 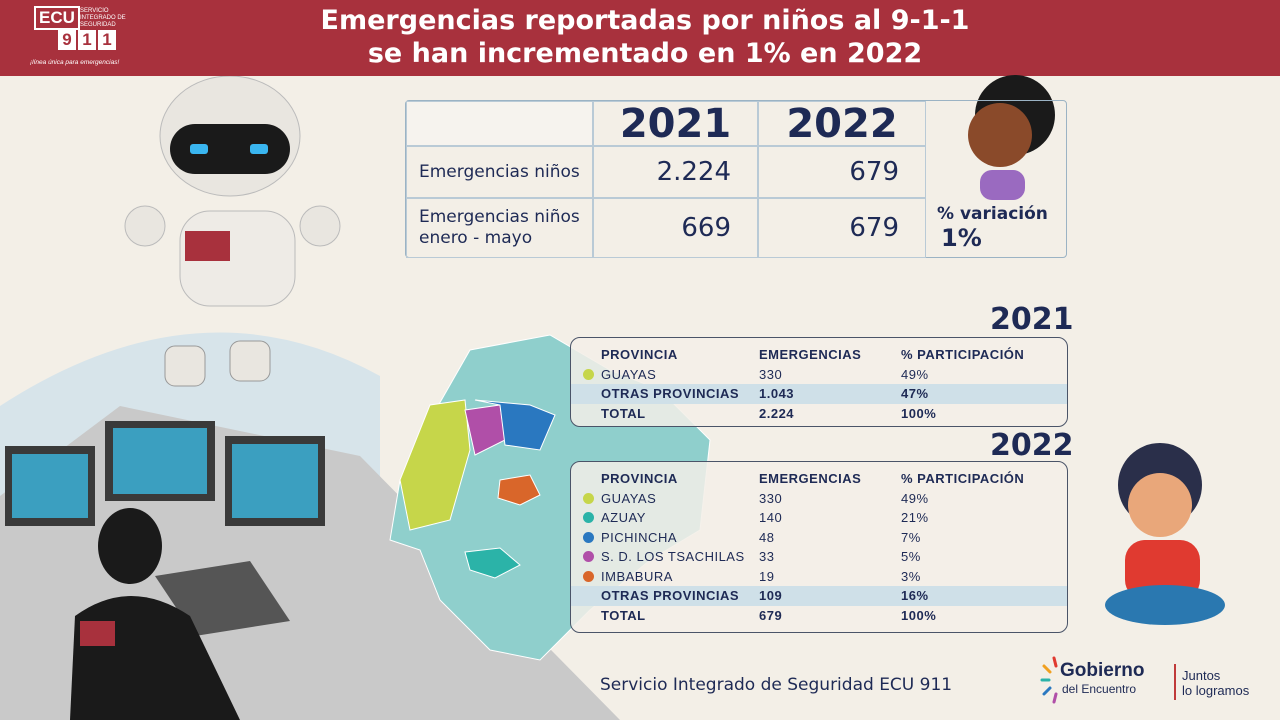 I want to click on cell: 47%, so click(x=915, y=393).